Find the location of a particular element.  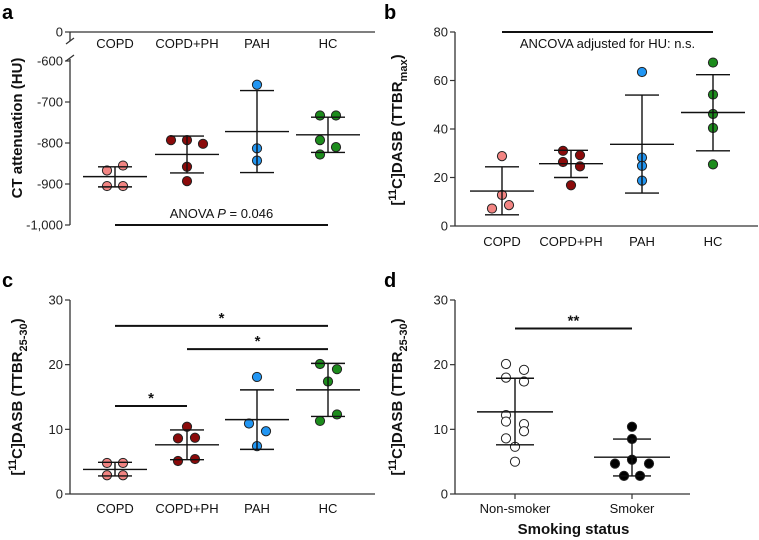

y-tick-label: 60 is located at coordinates (441, 80).